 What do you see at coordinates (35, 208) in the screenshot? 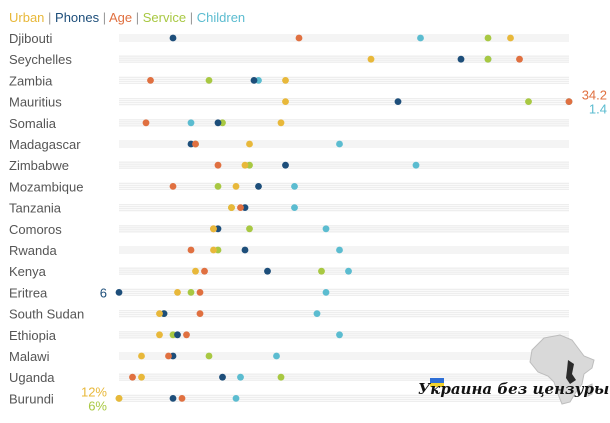
I see `country-label: Tanzania` at bounding box center [35, 208].